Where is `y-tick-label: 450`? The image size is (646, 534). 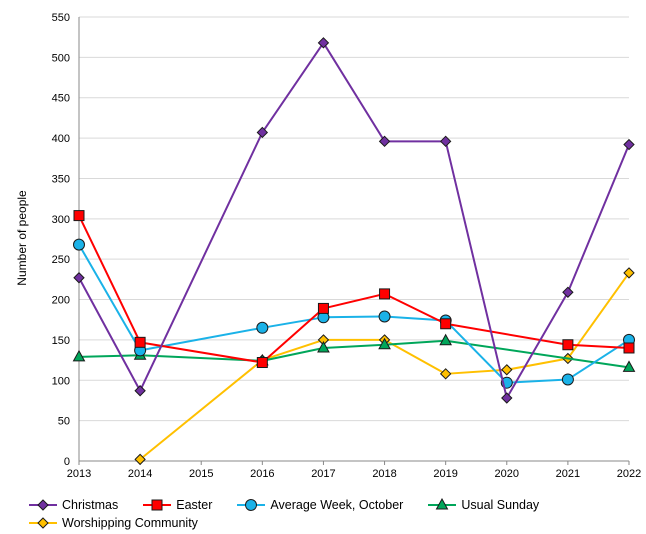
y-tick-label: 450 is located at coordinates (61, 99).